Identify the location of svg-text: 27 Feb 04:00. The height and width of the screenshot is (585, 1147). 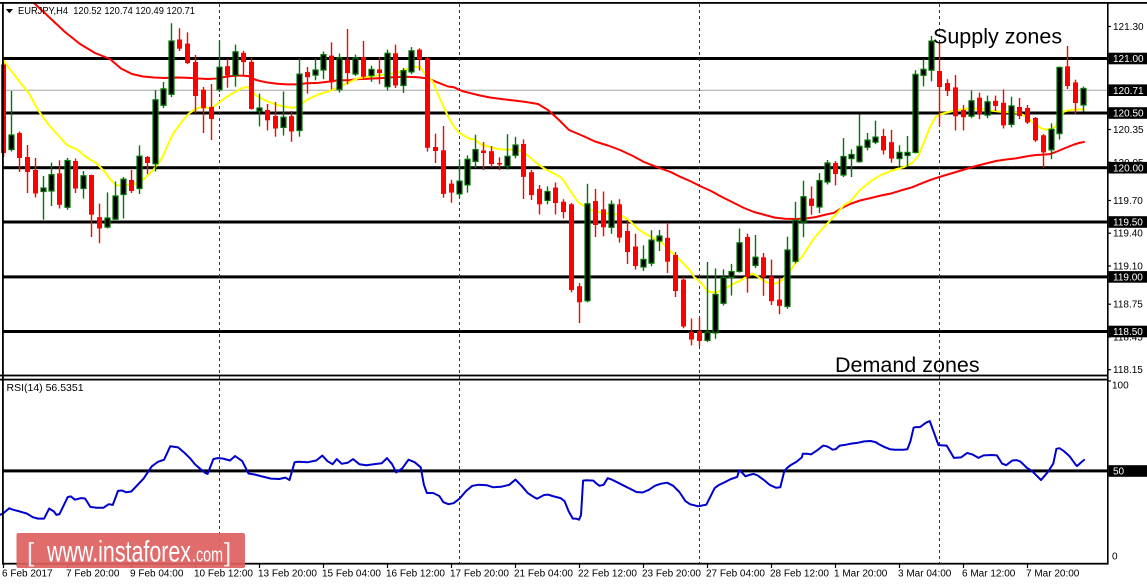
(735, 574).